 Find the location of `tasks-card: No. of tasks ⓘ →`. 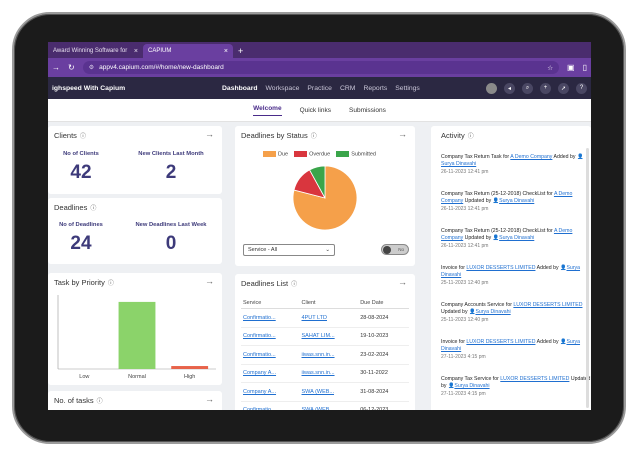

tasks-card: No. of tasks ⓘ → is located at coordinates (135, 400).